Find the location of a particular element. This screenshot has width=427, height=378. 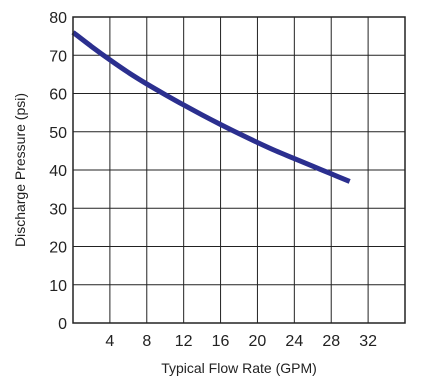

x-tick-label: 12 is located at coordinates (184, 341).